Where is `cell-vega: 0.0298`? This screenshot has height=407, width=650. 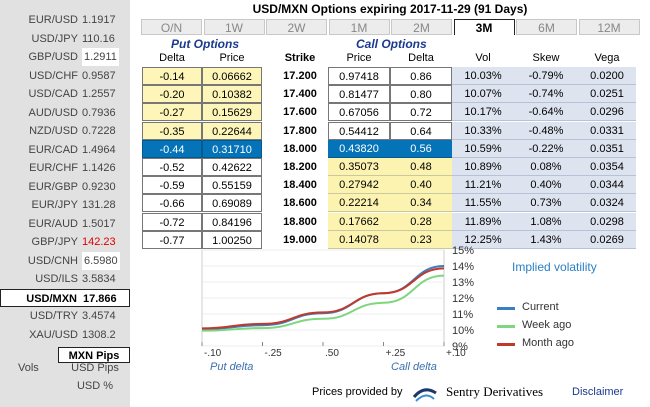 cell-vega: 0.0298 is located at coordinates (607, 221).